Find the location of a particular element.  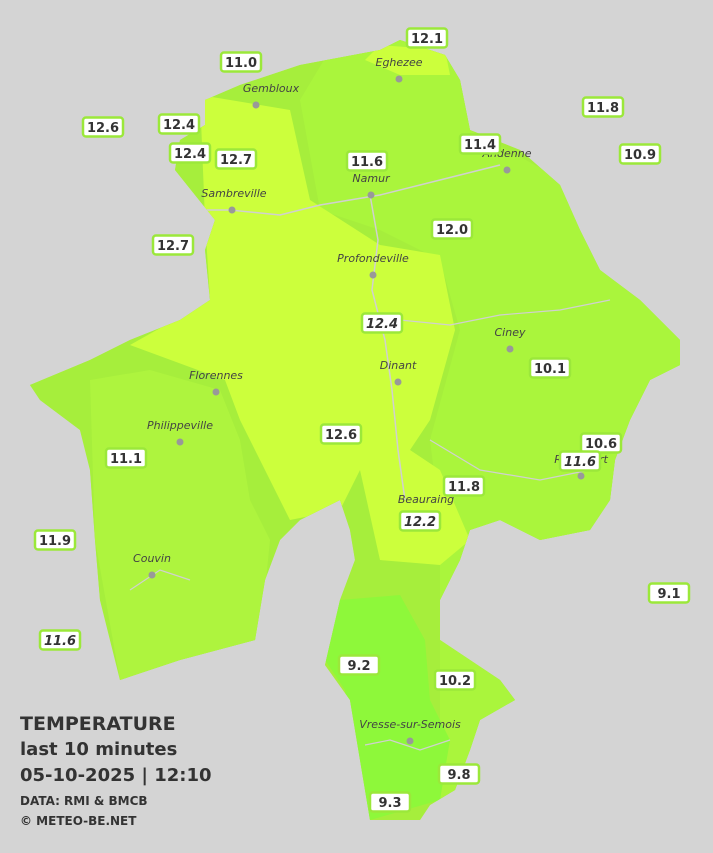

station-value: 11.4 is located at coordinates (480, 145).